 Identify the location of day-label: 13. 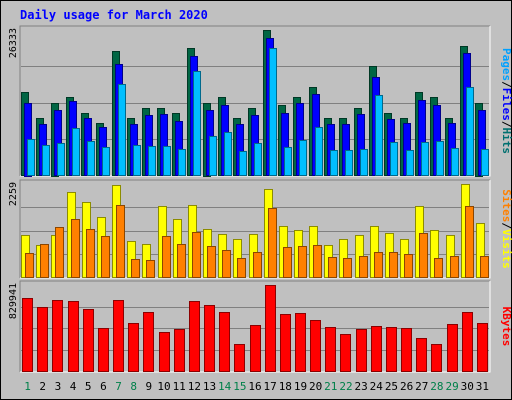
(209, 386).